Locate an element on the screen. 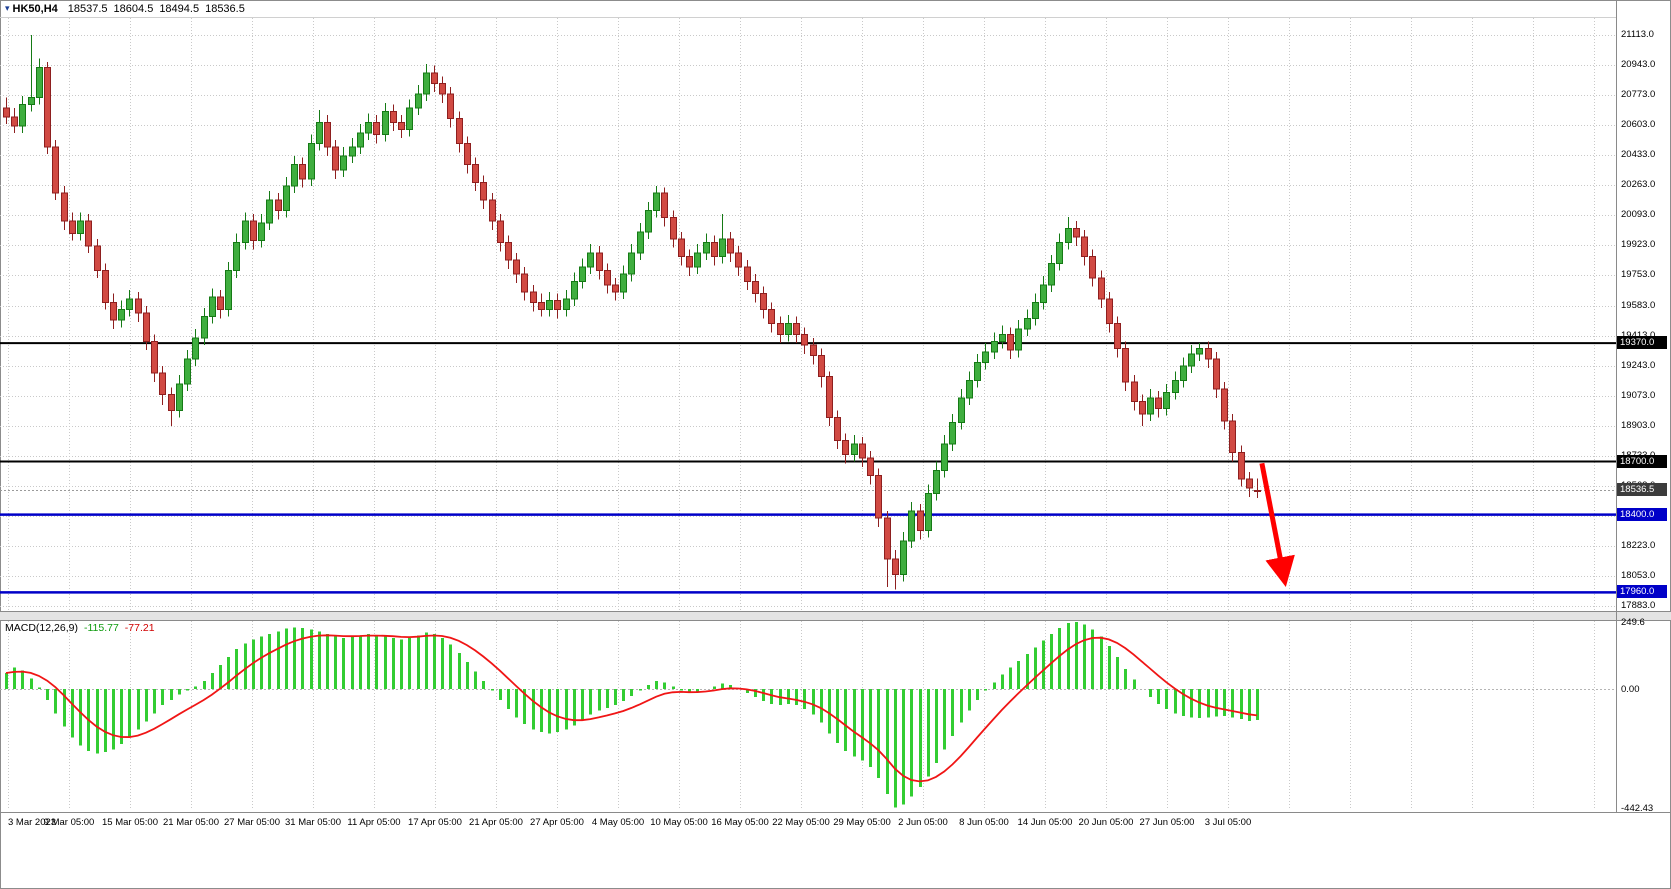 This screenshot has height=889, width=1671. price-tick-label: 18903.0 is located at coordinates (1638, 425).